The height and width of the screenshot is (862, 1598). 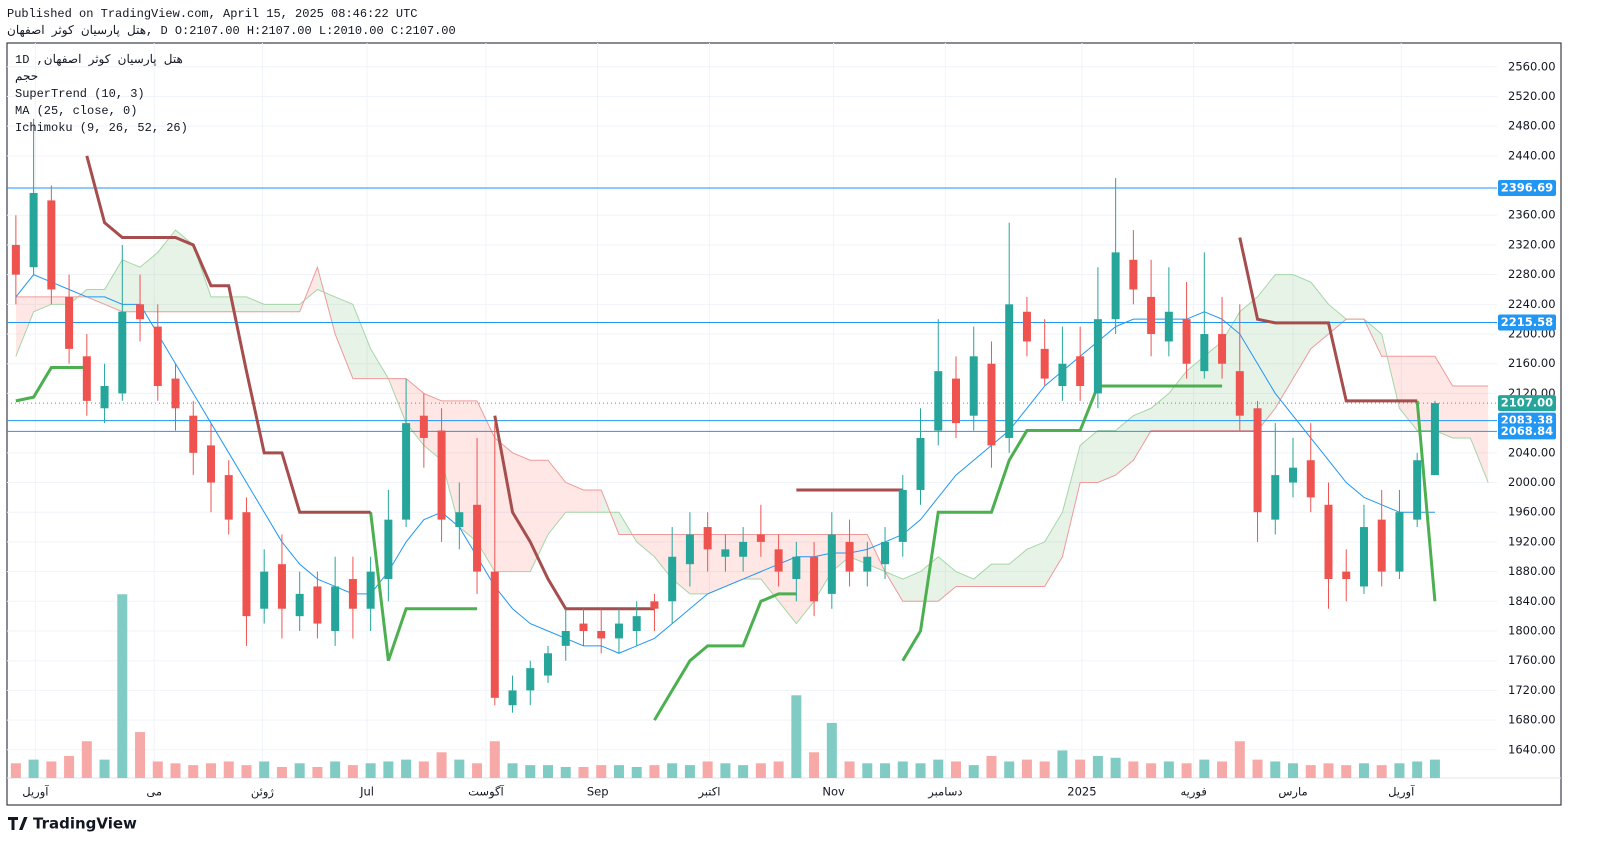 I want to click on y-tick-label: 2480.00, so click(x=1532, y=126).